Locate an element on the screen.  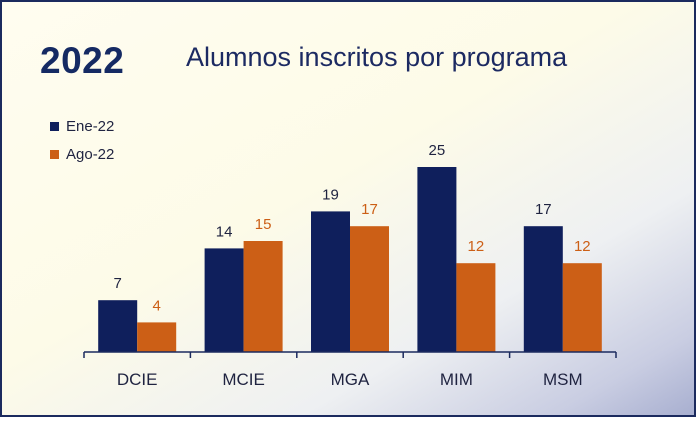
bar-mim-ene is located at coordinates (437, 259).